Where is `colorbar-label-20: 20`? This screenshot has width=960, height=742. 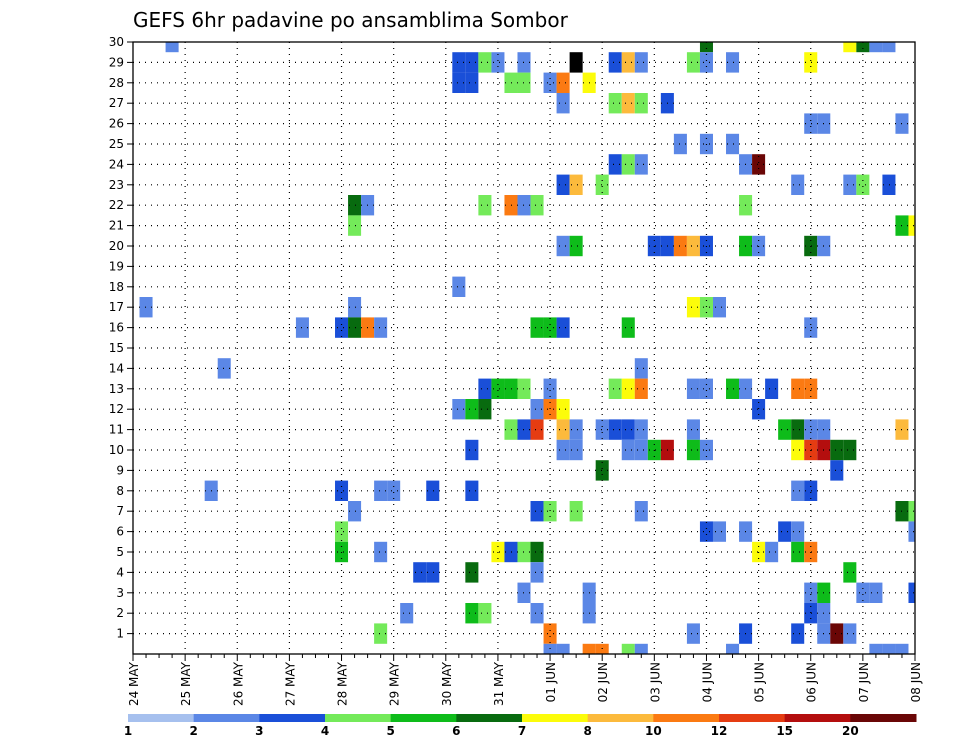 colorbar-label-20: 20 is located at coordinates (850, 731).